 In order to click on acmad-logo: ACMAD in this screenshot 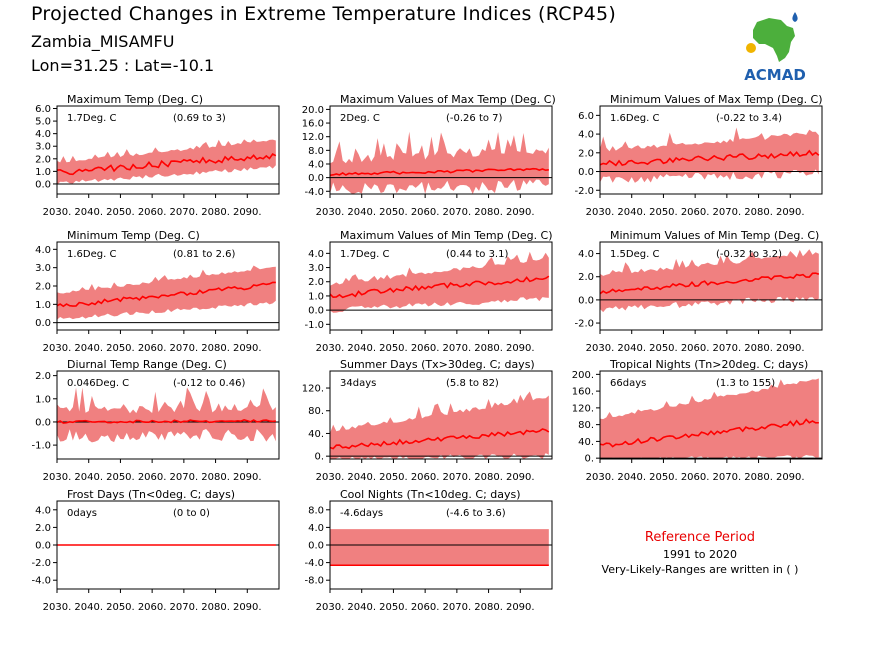, I will do `click(775, 48)`.